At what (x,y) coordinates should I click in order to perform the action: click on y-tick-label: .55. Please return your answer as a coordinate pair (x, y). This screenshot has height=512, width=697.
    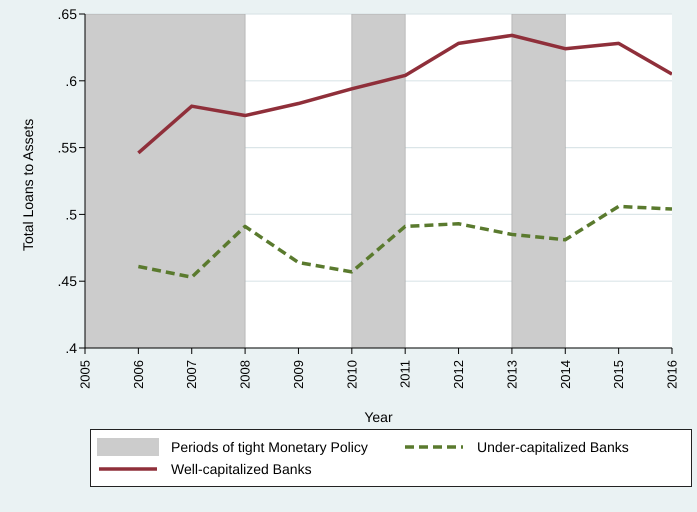
    Looking at the image, I should click on (68, 148).